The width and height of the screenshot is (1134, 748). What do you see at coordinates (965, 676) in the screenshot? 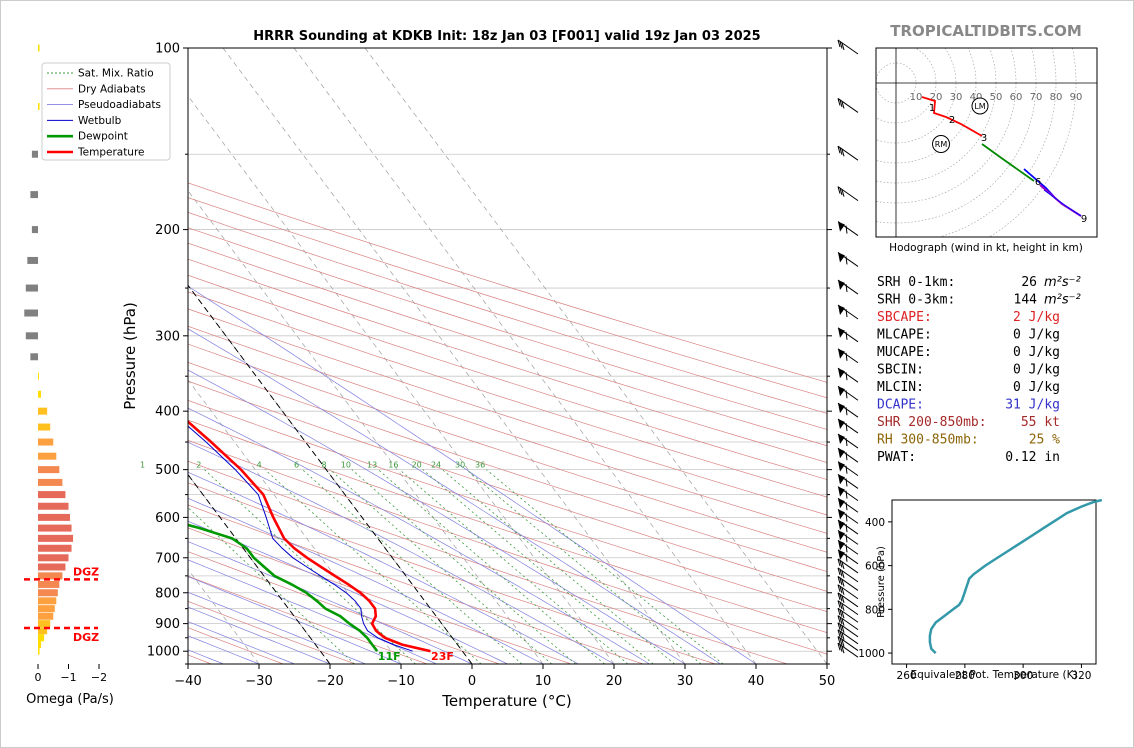
I see `theta-e-x-tick-label: 280` at bounding box center [965, 676].